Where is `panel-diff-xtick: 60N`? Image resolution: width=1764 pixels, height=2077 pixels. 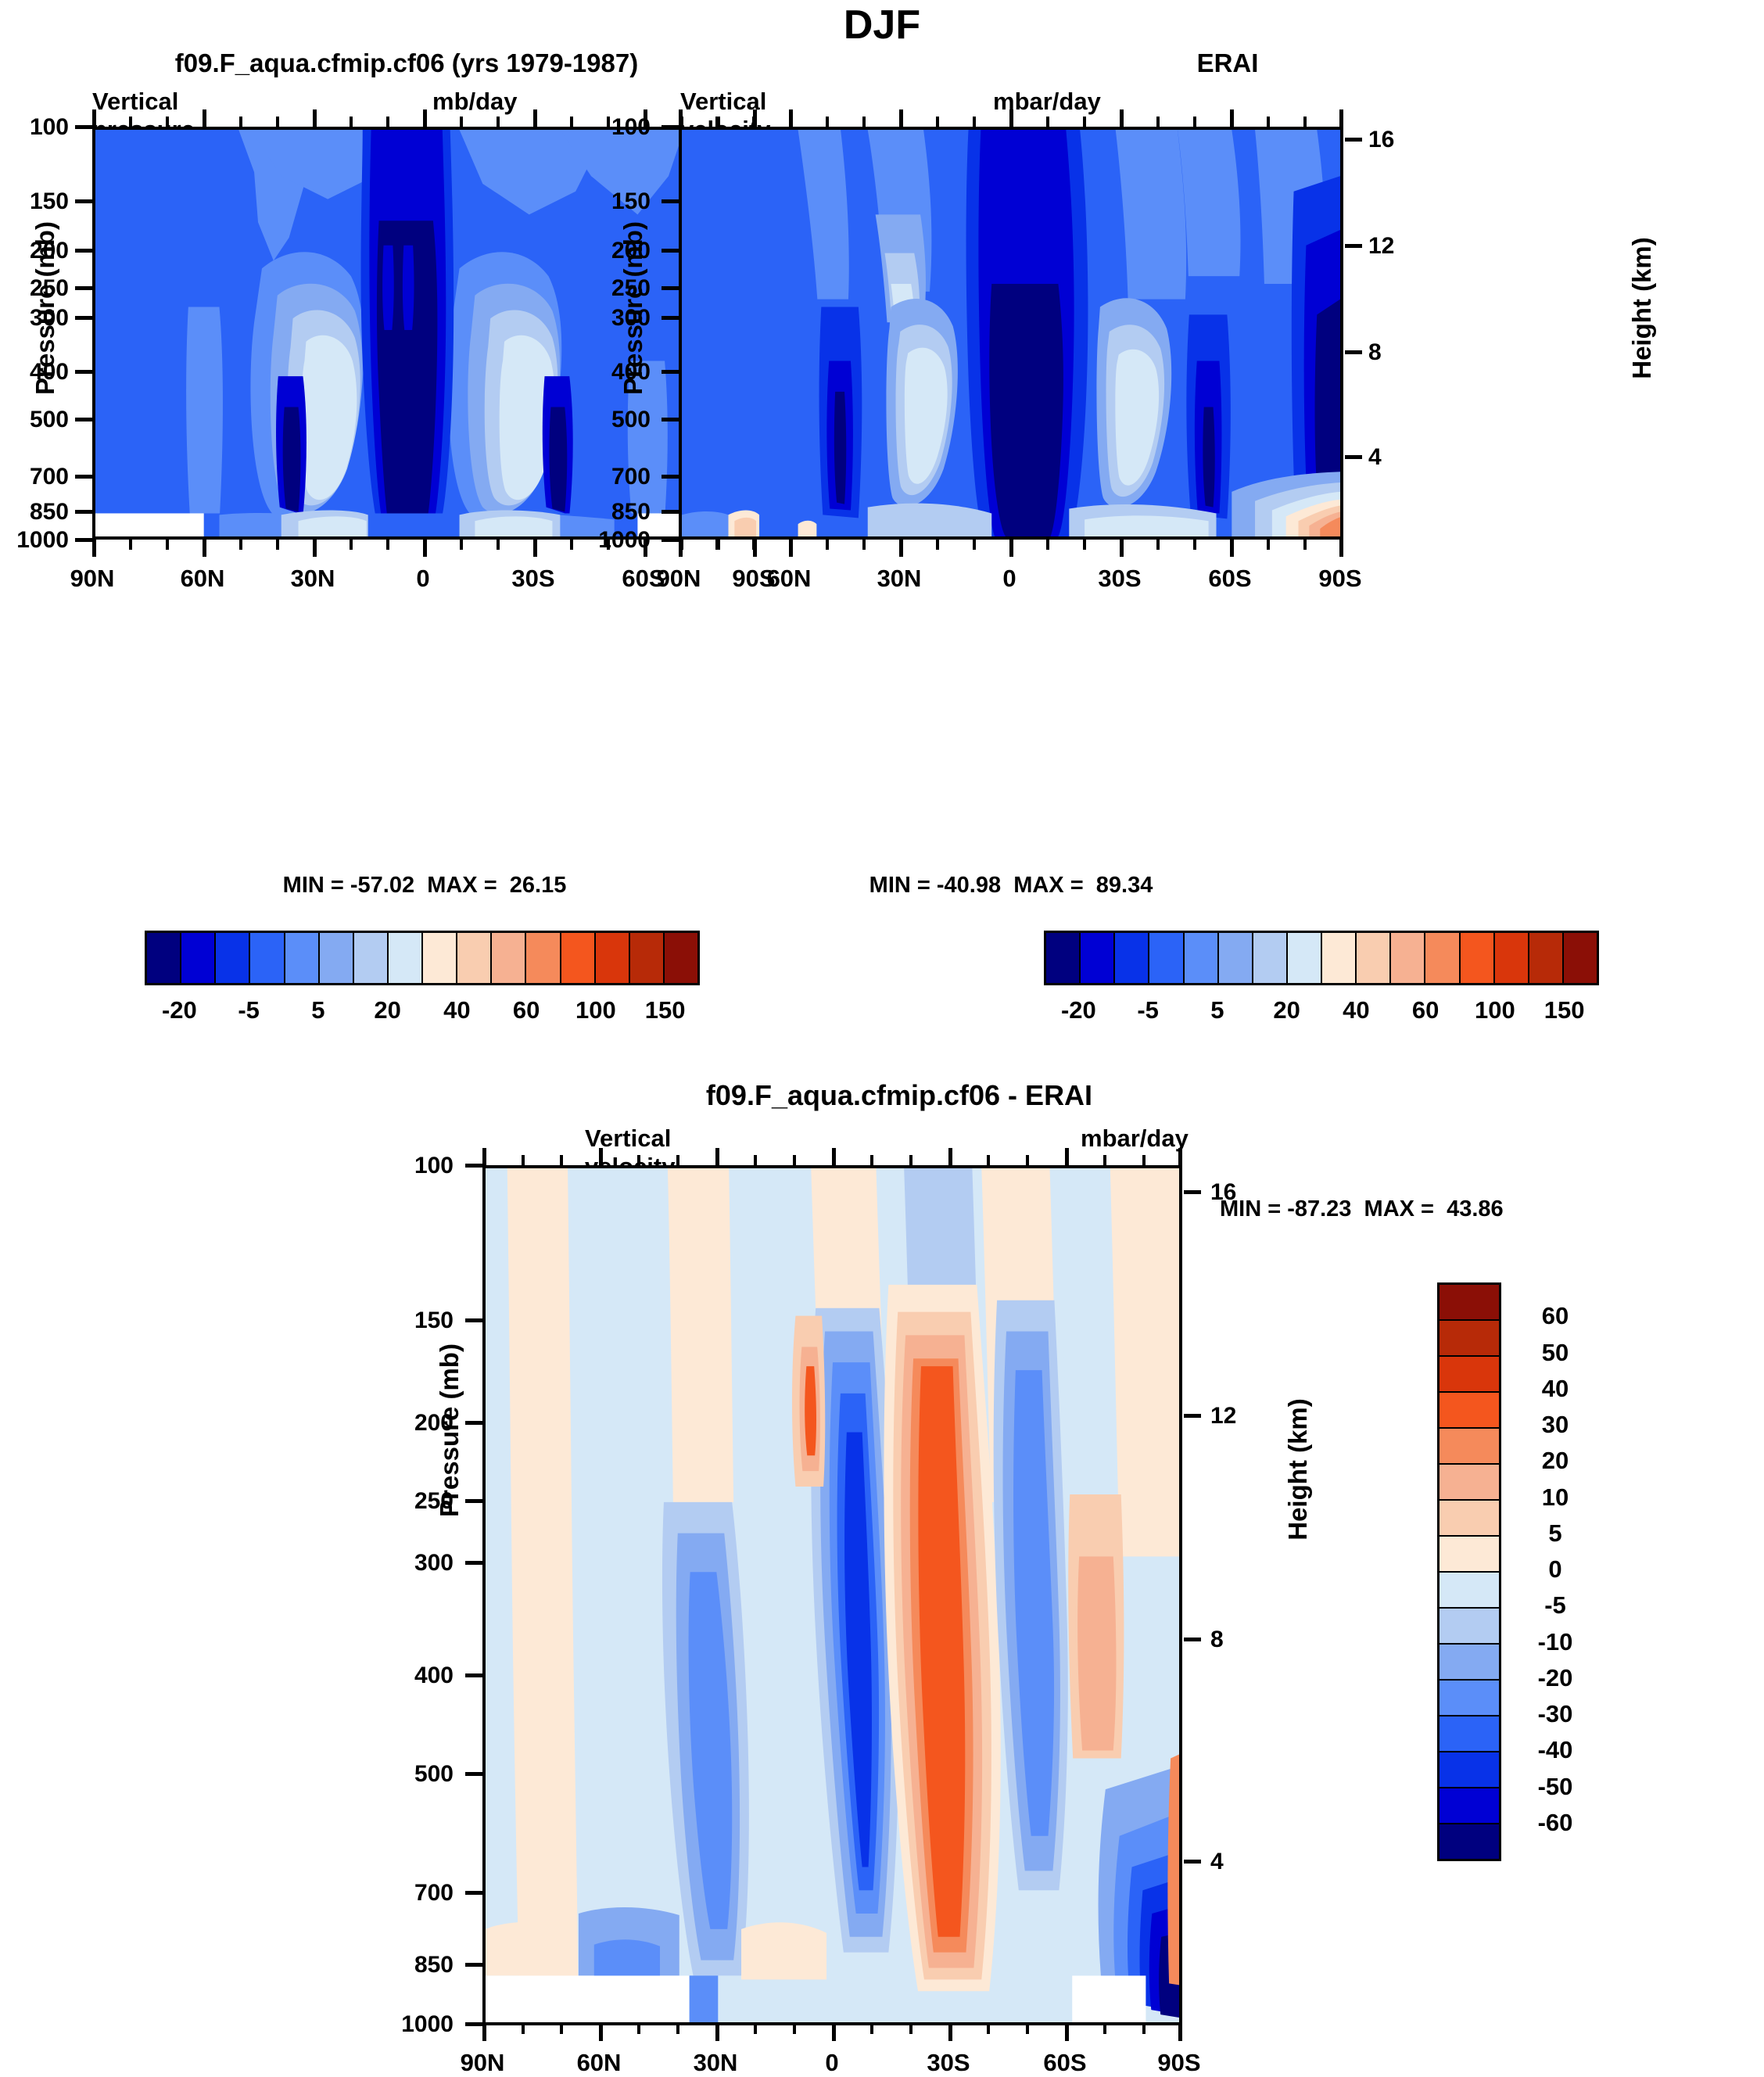 panel-diff-xtick: 60N is located at coordinates (599, 2062).